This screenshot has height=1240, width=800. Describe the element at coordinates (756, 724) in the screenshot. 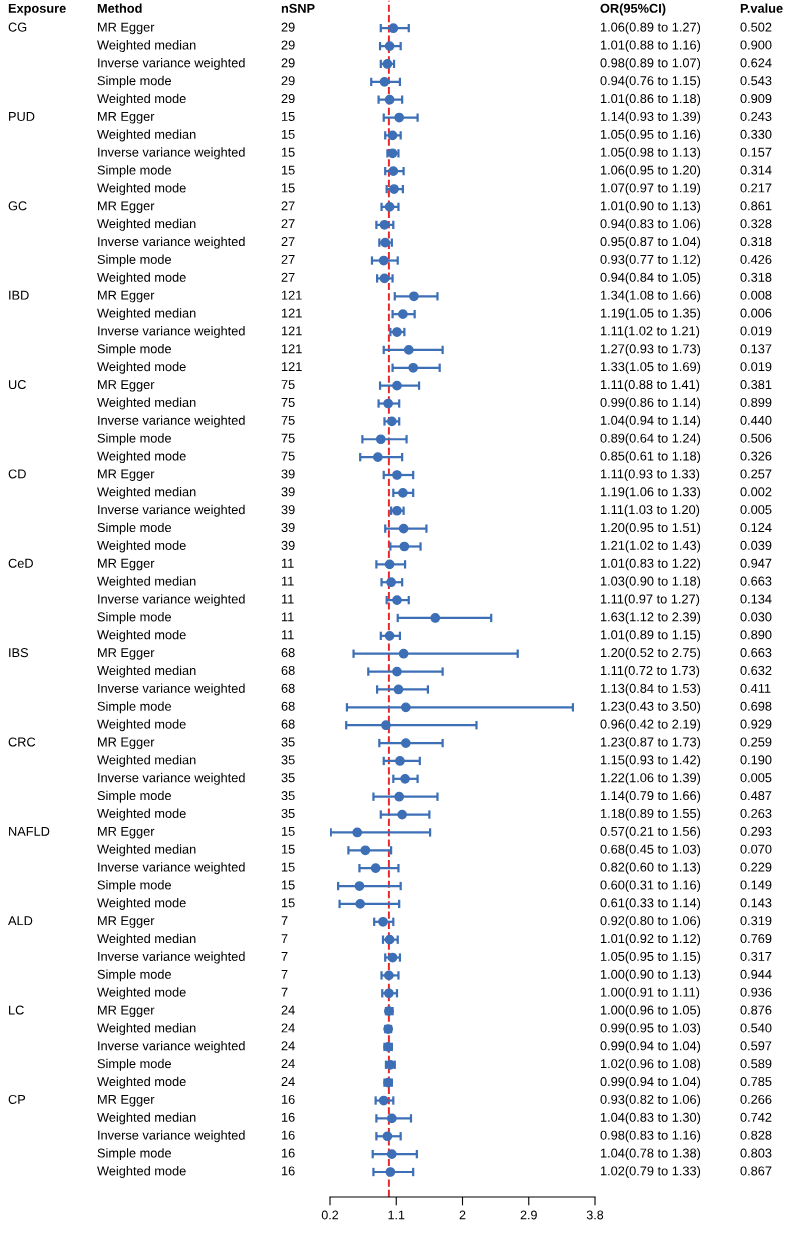

I see `text: 0.929` at that location.